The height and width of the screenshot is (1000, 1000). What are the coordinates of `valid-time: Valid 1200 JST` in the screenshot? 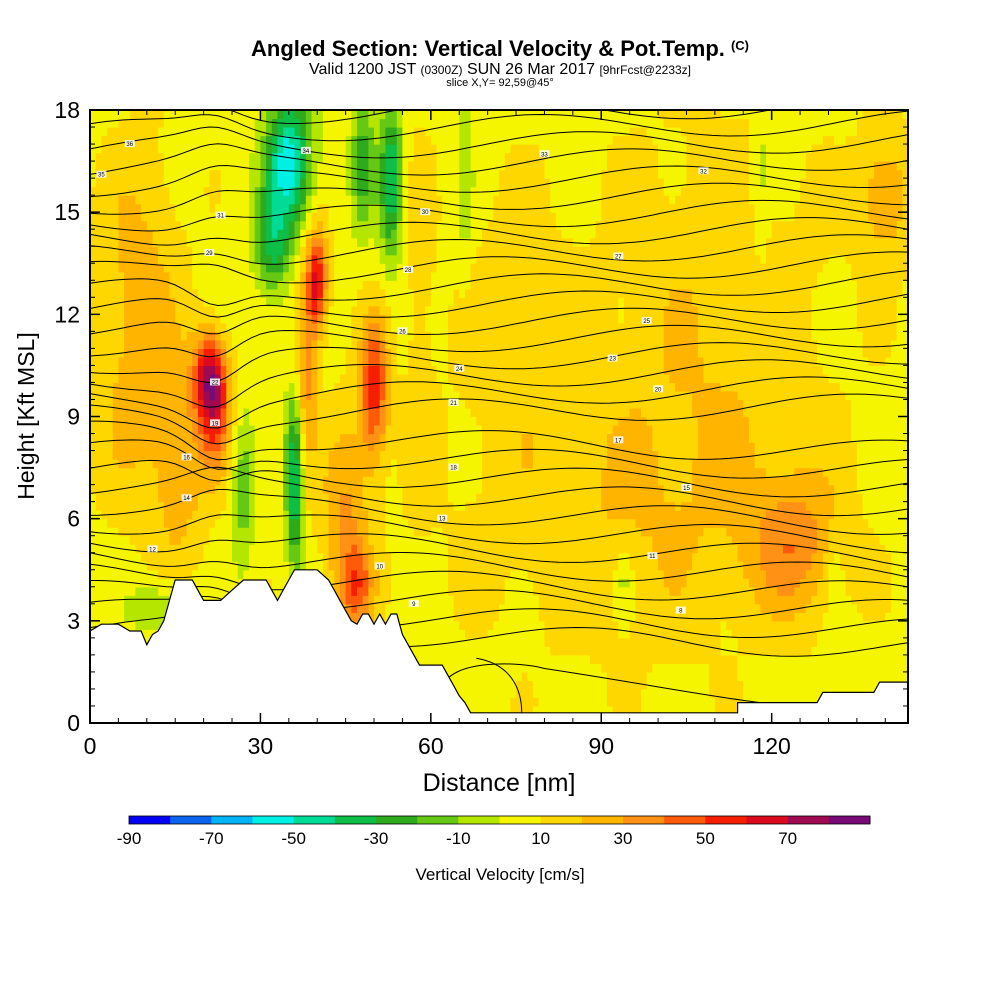 It's located at (362, 69).